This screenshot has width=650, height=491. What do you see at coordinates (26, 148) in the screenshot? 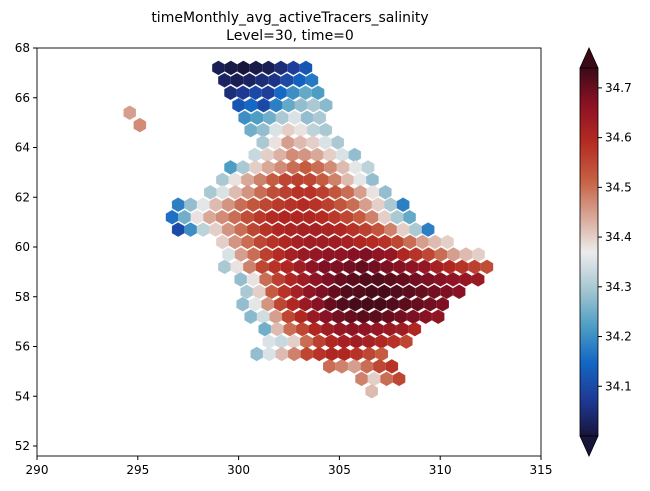
I see `y-tick-64: 64` at bounding box center [26, 148].